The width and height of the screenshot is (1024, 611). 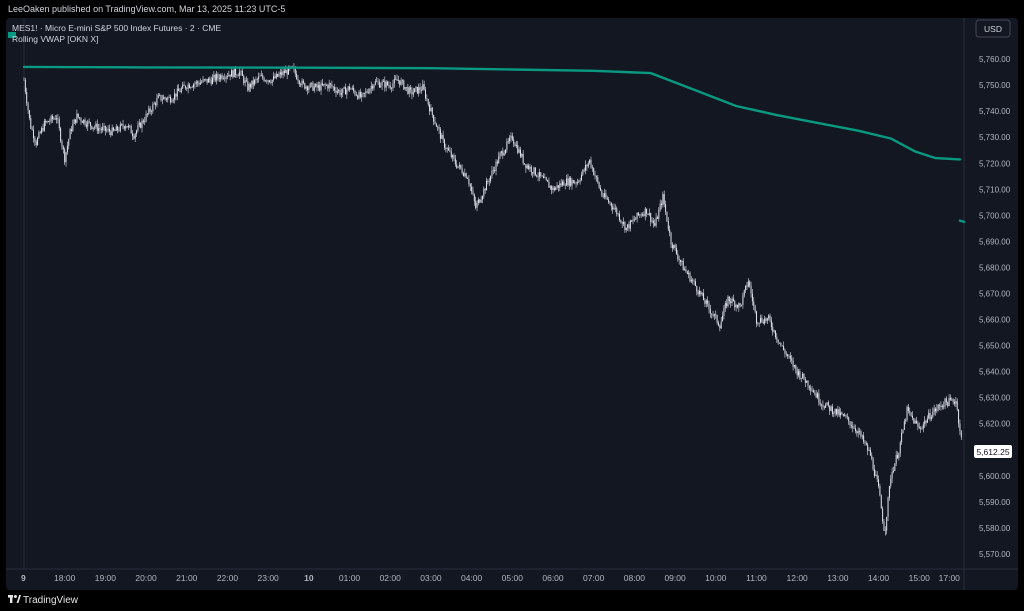 What do you see at coordinates (350, 578) in the screenshot?
I see `time-tick-label: 01:00` at bounding box center [350, 578].